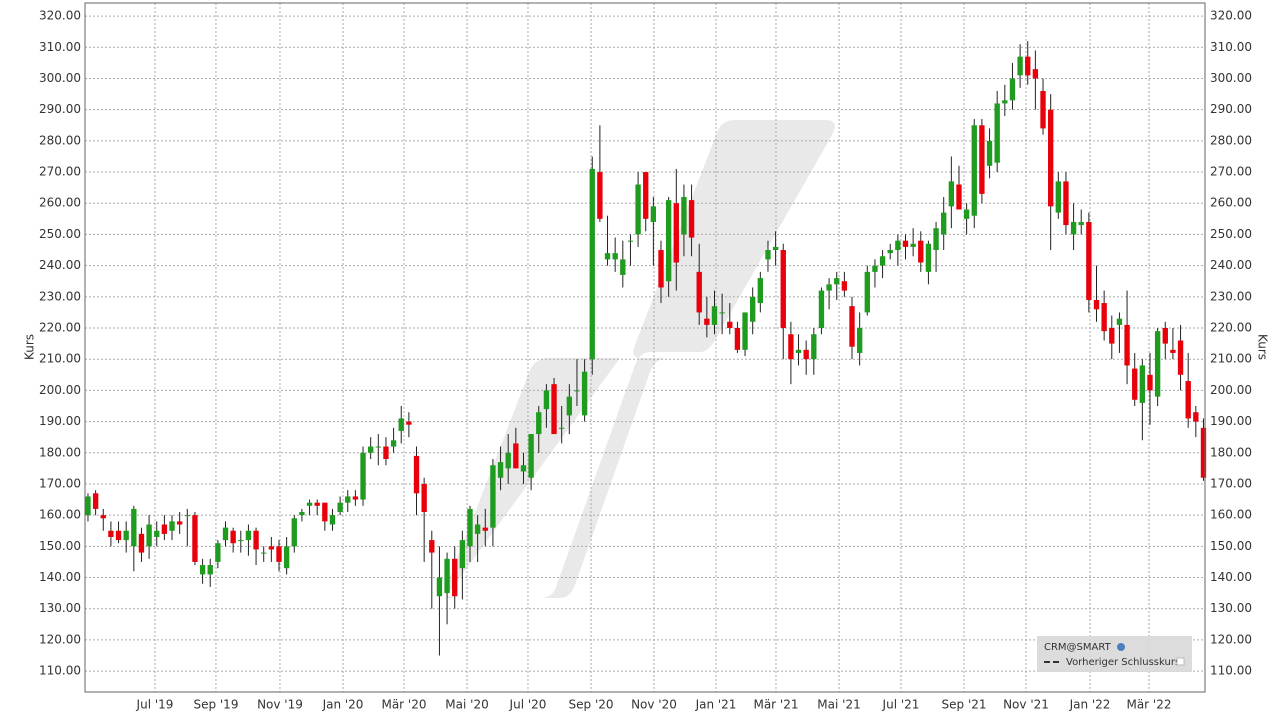  I want to click on legend-checkbox, so click(1180, 661).